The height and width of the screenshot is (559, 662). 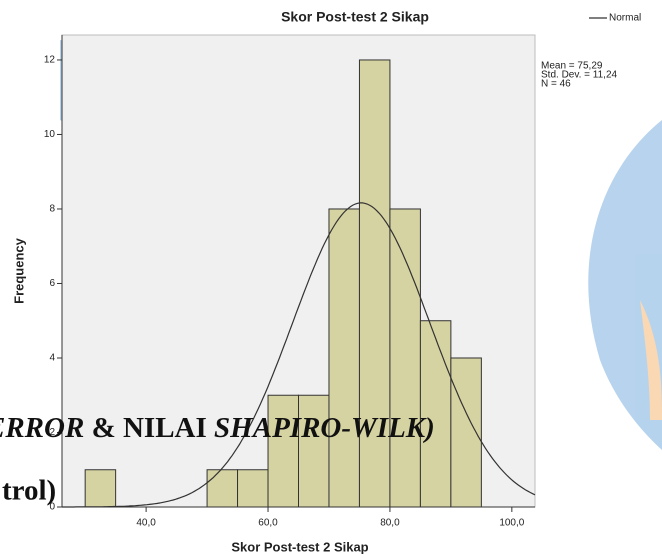 I want to click on y-tick-label: 2, so click(x=52, y=432).